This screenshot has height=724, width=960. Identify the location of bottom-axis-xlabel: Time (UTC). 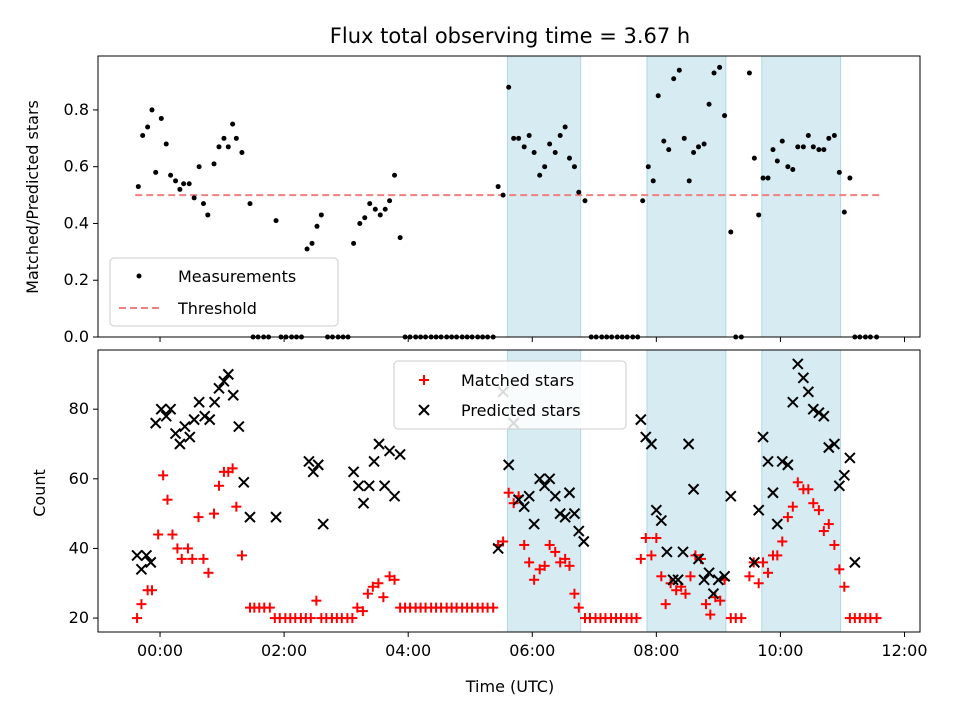
(509, 686).